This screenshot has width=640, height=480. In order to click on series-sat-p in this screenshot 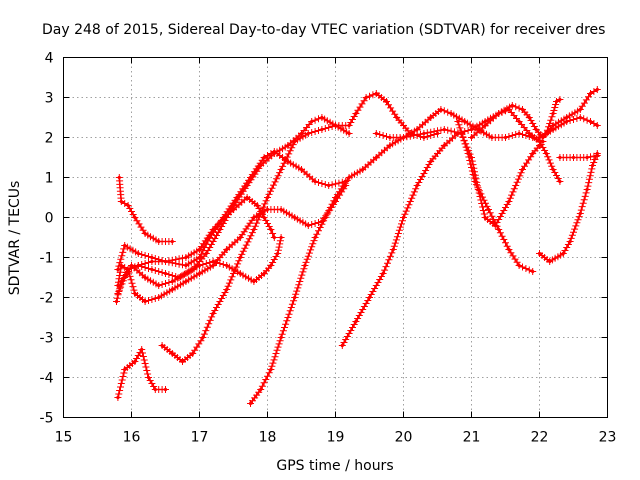, I will do `click(568, 127)`.